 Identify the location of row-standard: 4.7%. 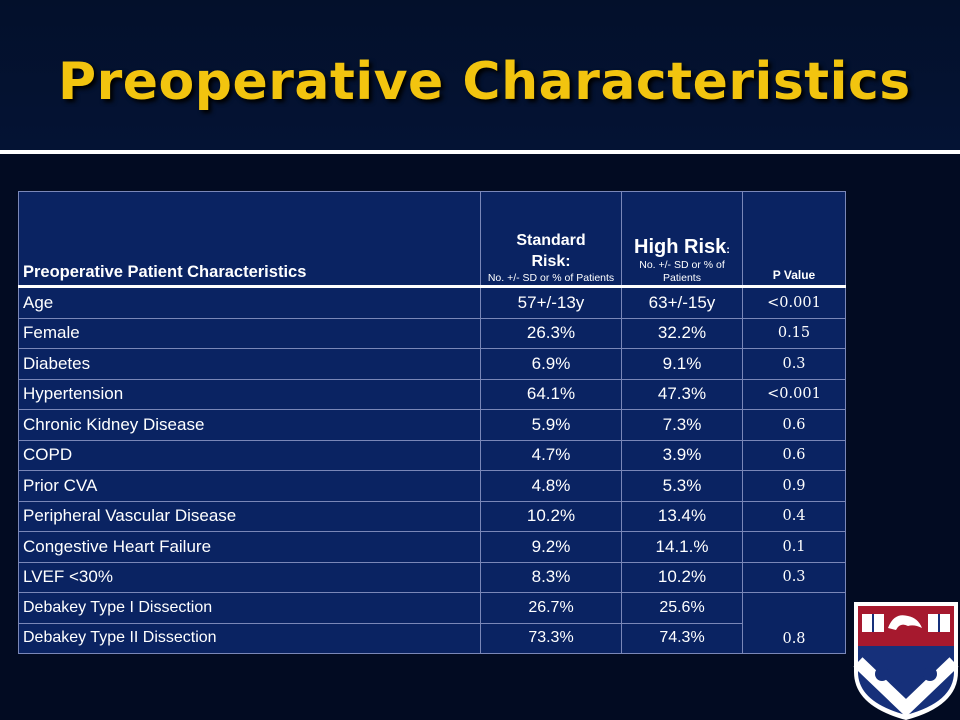
(551, 455).